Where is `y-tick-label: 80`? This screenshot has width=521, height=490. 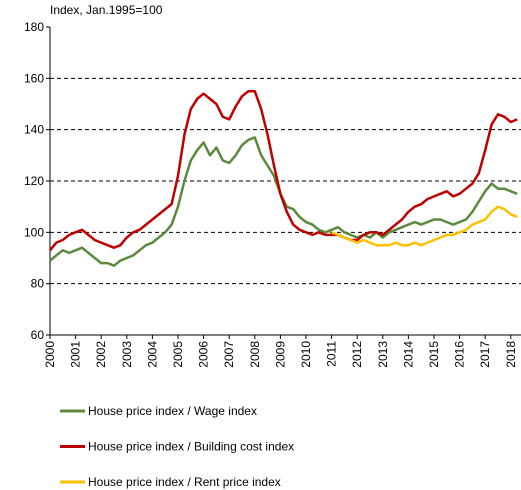
y-tick-label: 80 is located at coordinates (38, 284).